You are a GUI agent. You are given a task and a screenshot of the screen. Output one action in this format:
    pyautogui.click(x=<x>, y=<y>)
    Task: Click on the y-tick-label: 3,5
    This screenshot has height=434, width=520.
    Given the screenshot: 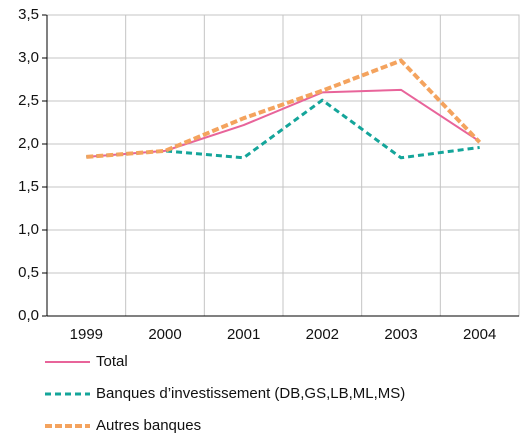 What is the action you would take?
    pyautogui.click(x=28, y=14)
    